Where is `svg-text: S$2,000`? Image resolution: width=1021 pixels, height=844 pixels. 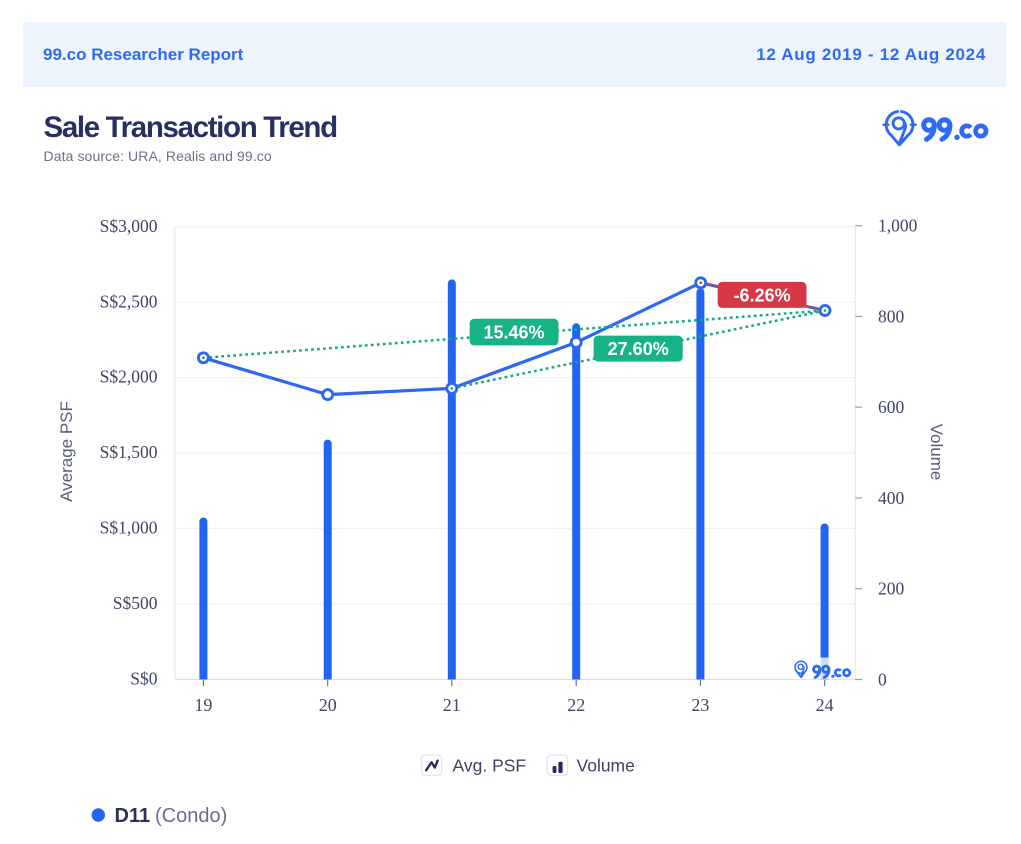
svg-text: S$2,000 is located at coordinates (129, 377).